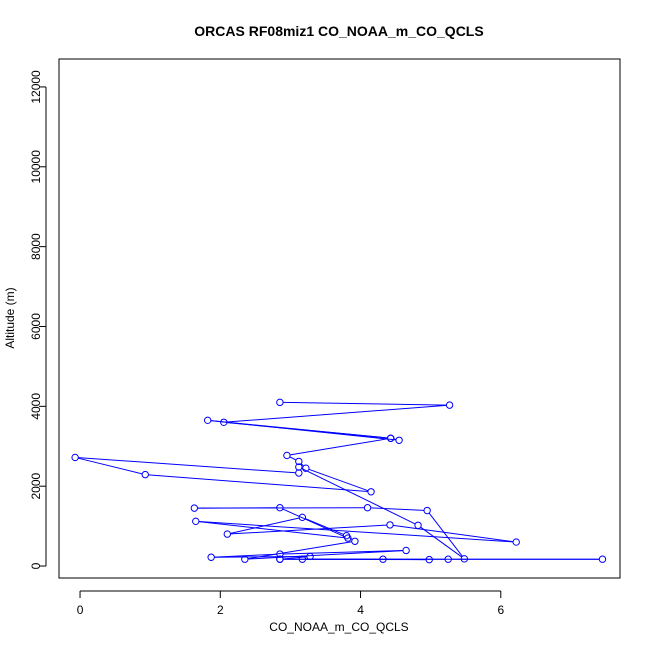  I want to click on y-tick-label: 12000, so click(36, 87).